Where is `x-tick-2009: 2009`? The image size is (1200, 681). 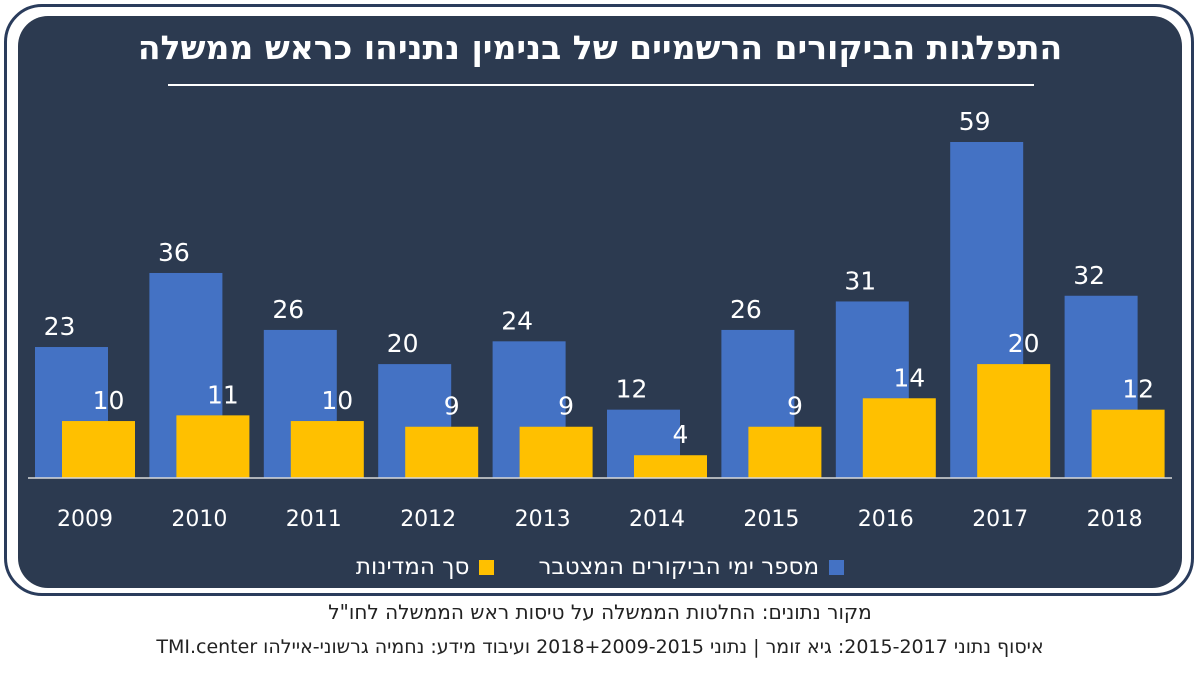
x-tick-2009: 2009 is located at coordinates (85, 519).